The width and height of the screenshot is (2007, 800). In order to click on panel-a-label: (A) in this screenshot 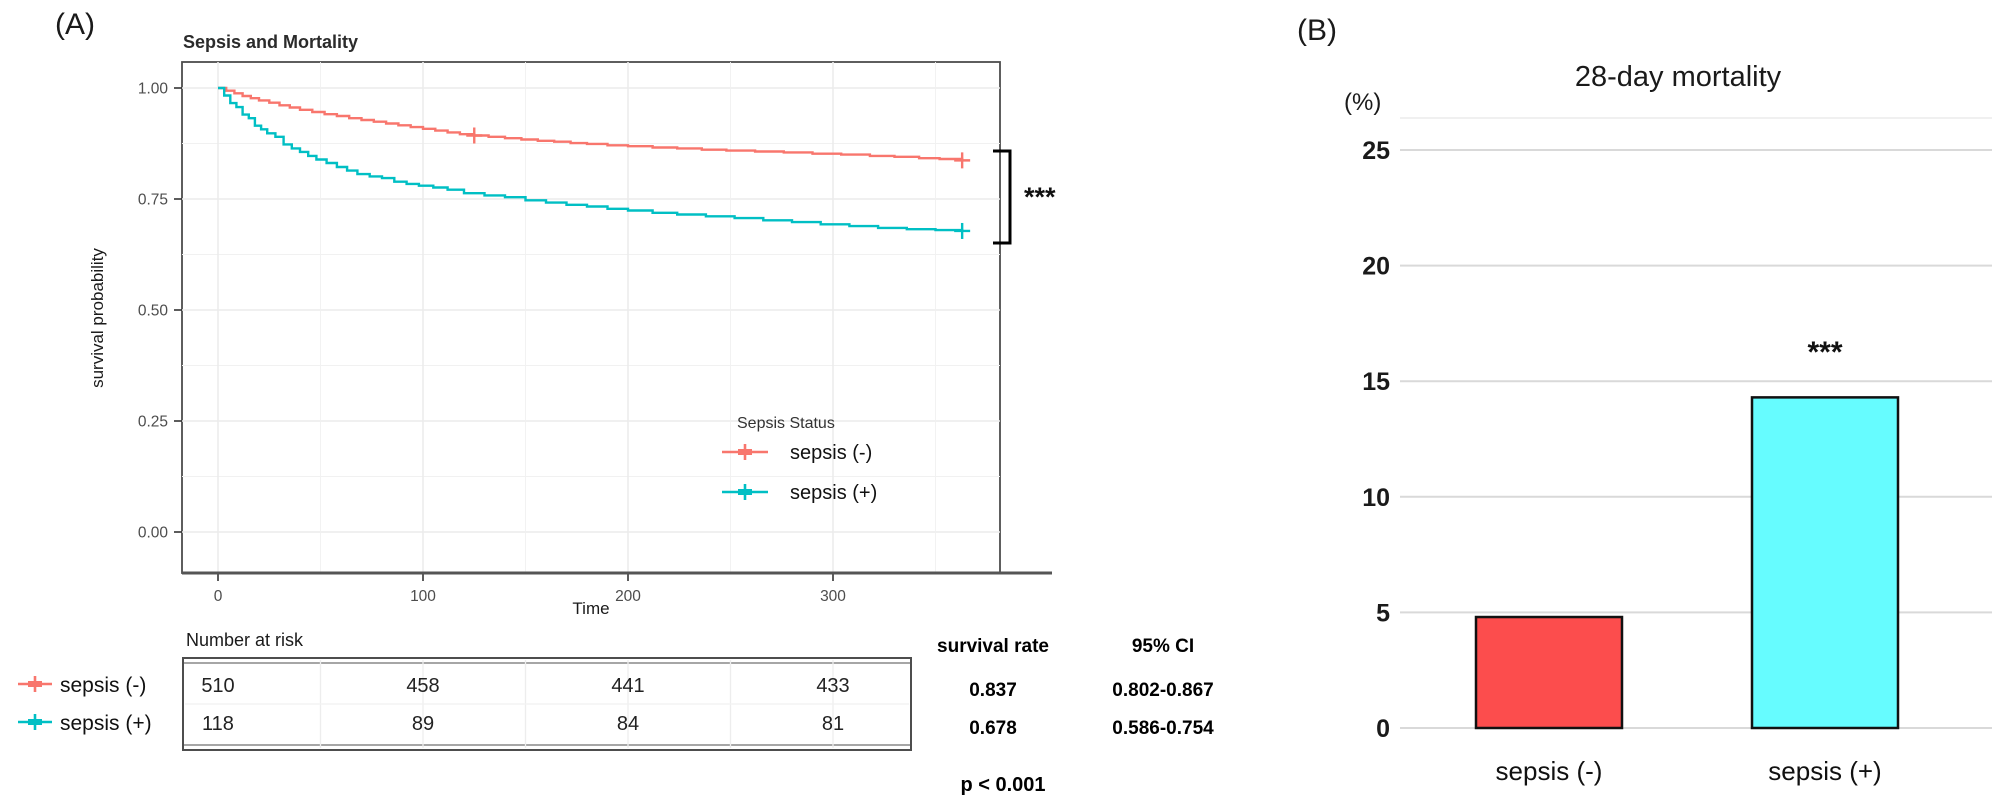, I will do `click(75, 24)`.